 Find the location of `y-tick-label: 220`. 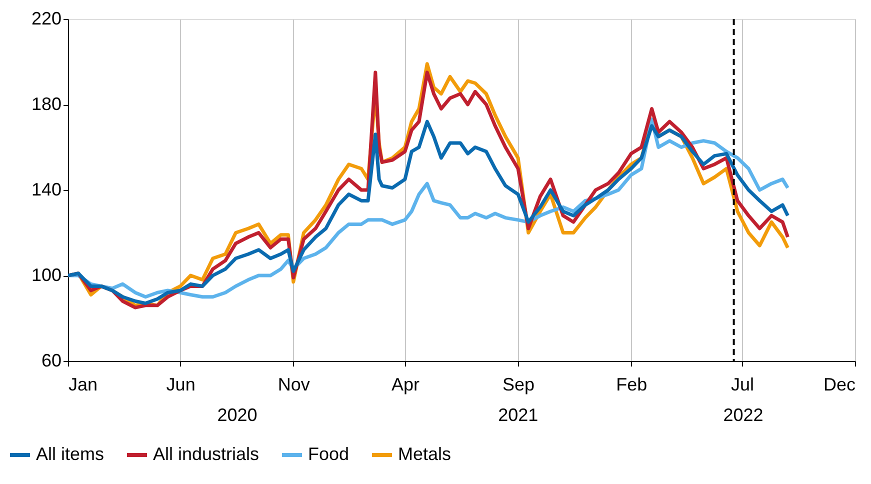

y-tick-label: 220 is located at coordinates (46, 18).